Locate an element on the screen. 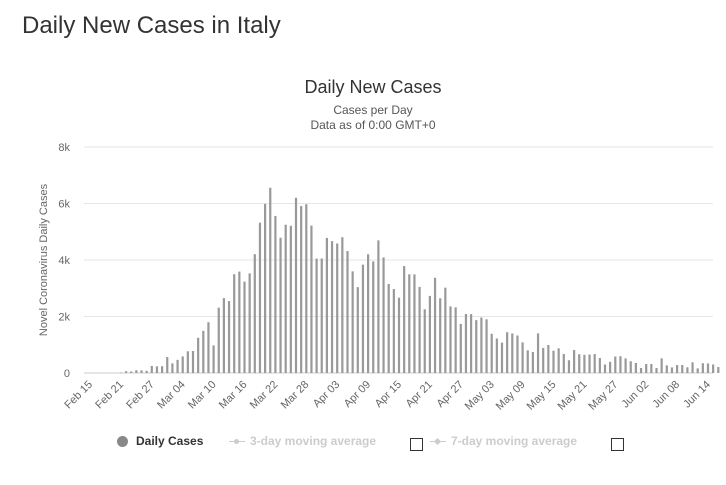 The width and height of the screenshot is (726, 485). legend-item-7-day-average: 7-day moving average is located at coordinates (503, 441).